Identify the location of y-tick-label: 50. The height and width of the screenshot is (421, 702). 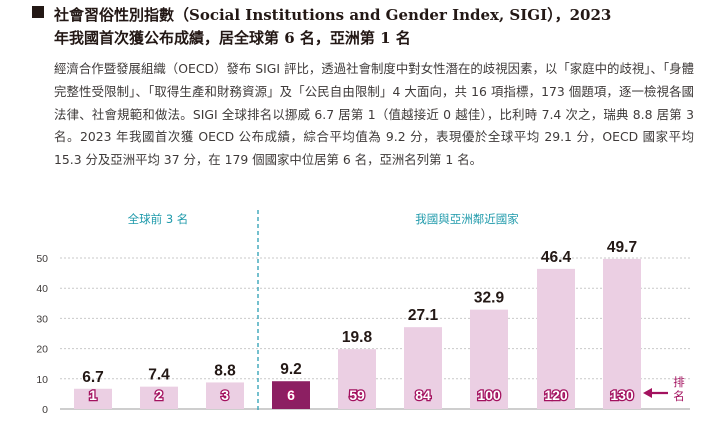
(42, 259).